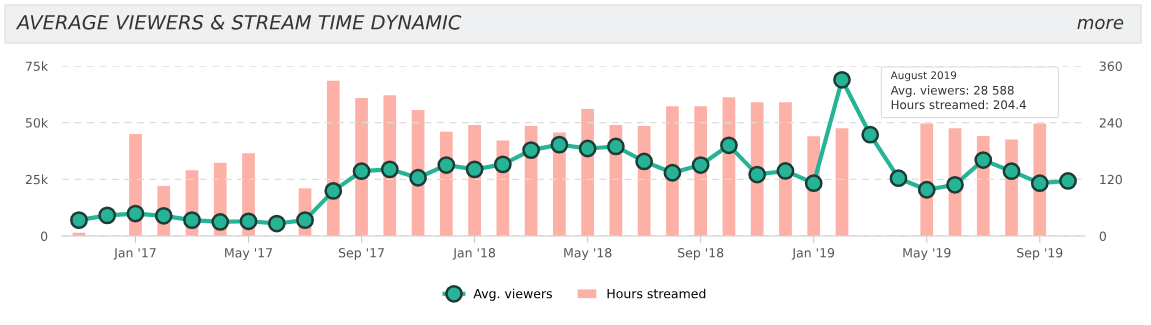 The height and width of the screenshot is (325, 1151). What do you see at coordinates (588, 254) in the screenshot?
I see `x-tick-label: May '18` at bounding box center [588, 254].